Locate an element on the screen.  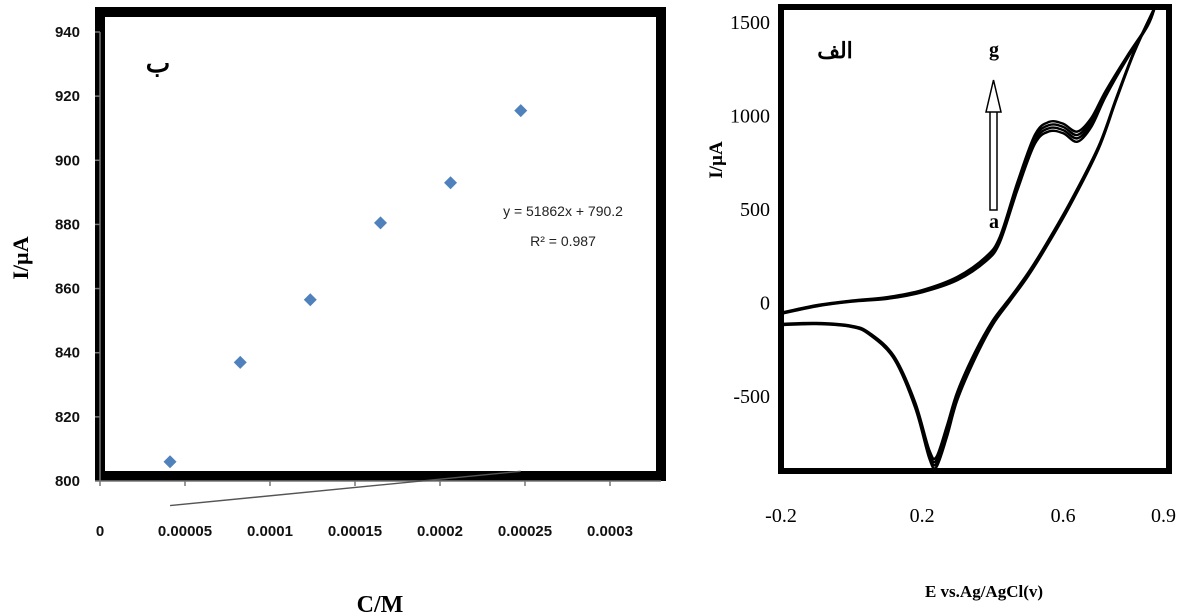
calibration-y-tick-label: 940 is located at coordinates (67, 32).